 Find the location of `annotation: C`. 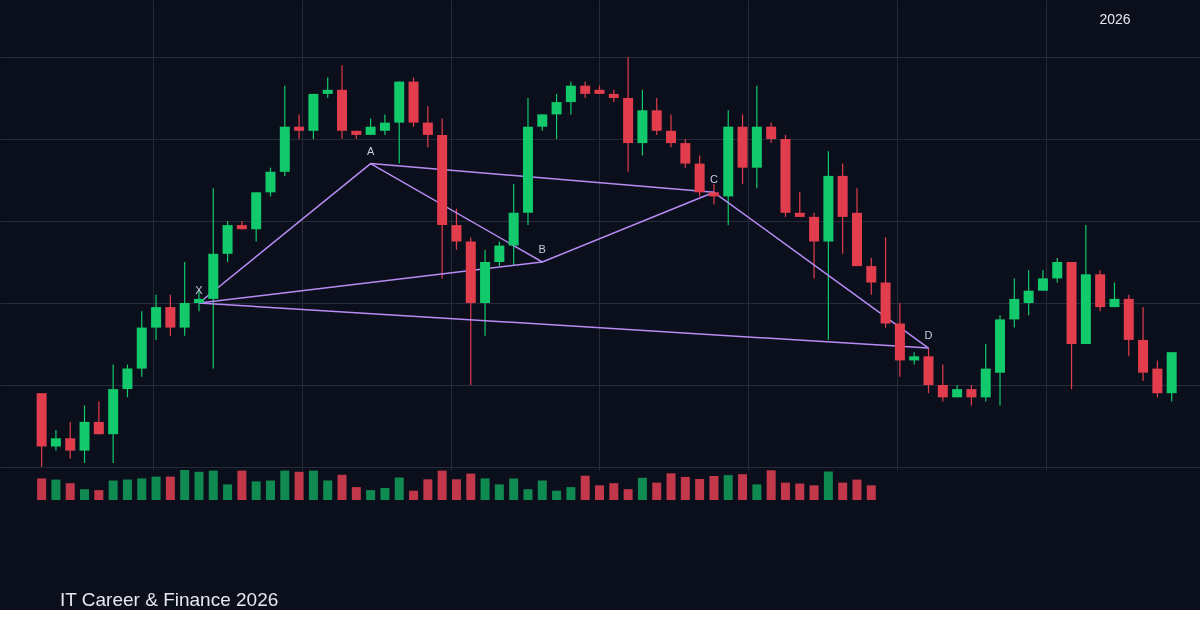

annotation: C is located at coordinates (713, 179).